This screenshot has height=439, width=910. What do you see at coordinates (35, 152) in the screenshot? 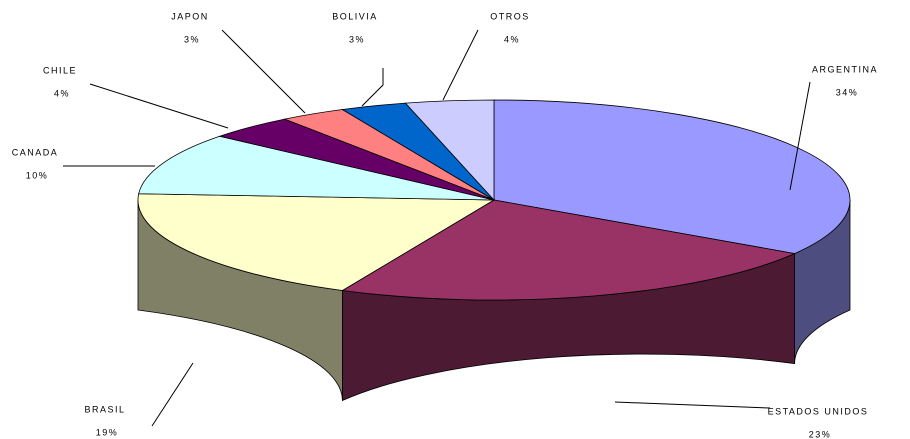
I see `slice-label: CANADA` at bounding box center [35, 152].